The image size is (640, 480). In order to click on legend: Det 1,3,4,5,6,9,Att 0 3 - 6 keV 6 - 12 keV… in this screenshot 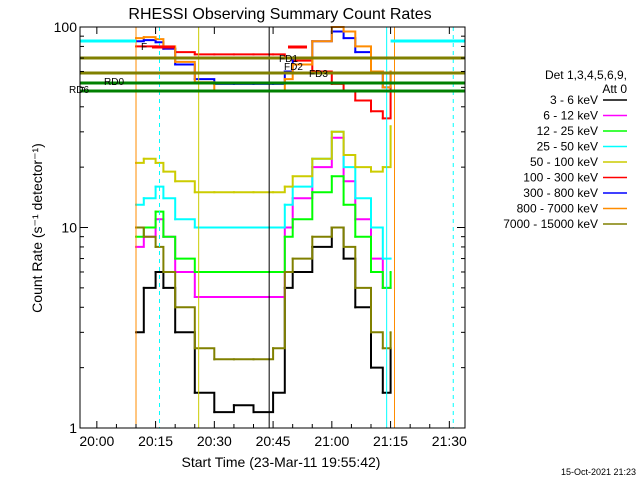, I will do `click(565, 149)`.